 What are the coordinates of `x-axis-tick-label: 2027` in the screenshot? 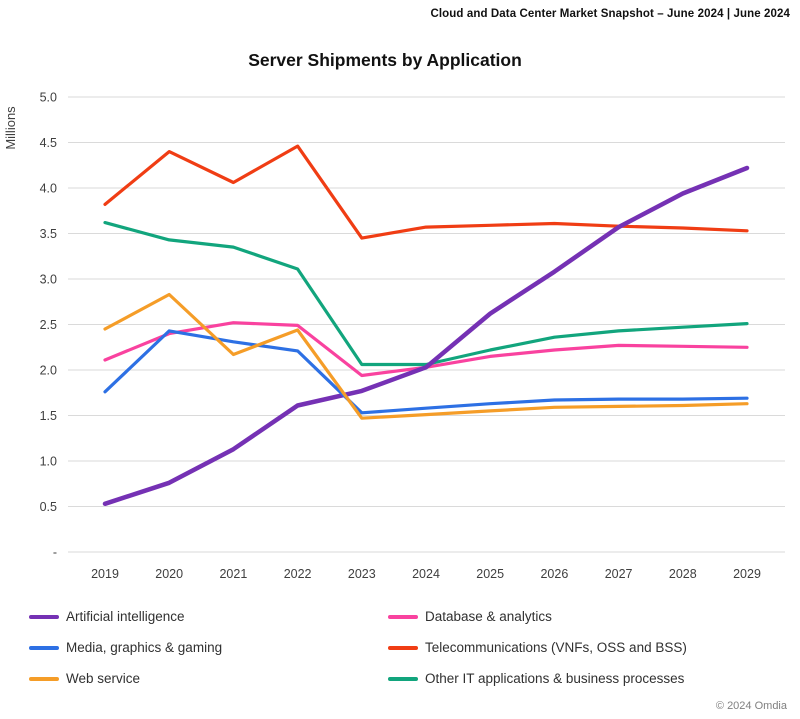 It's located at (619, 574).